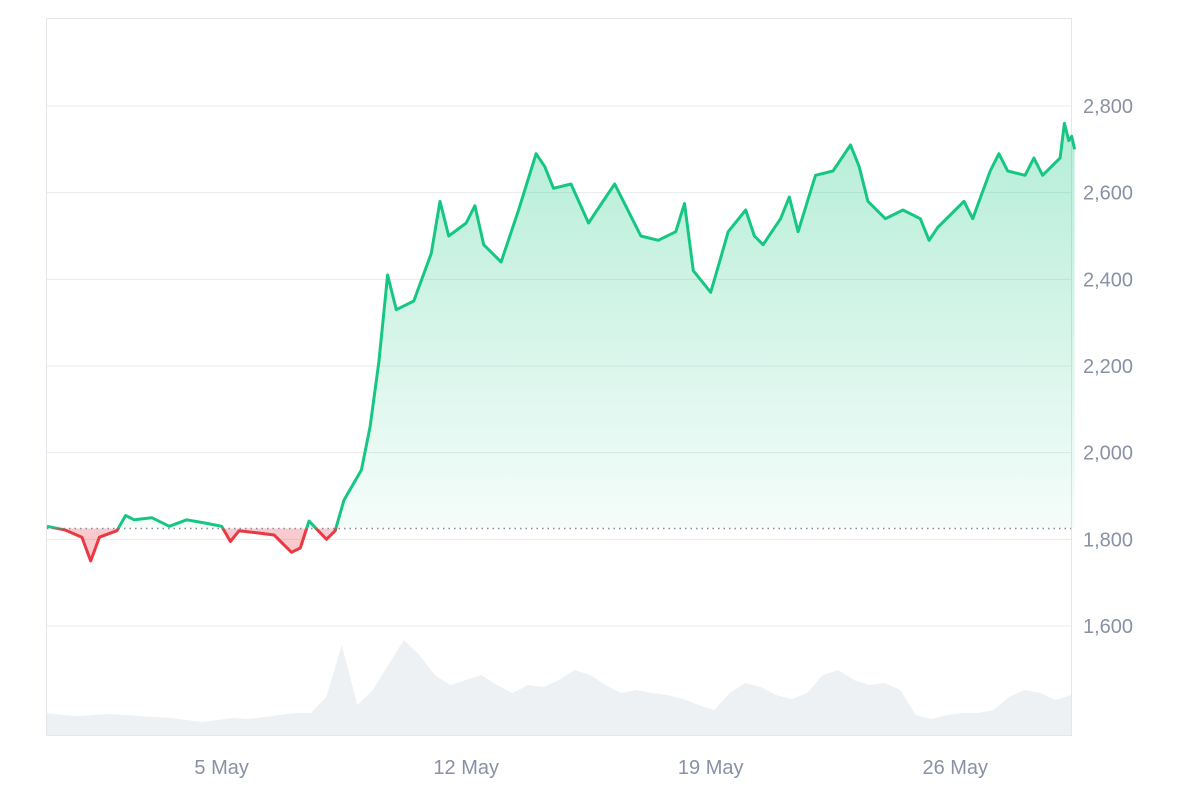 The width and height of the screenshot is (1200, 805). I want to click on volume-shape, so click(559, 687).